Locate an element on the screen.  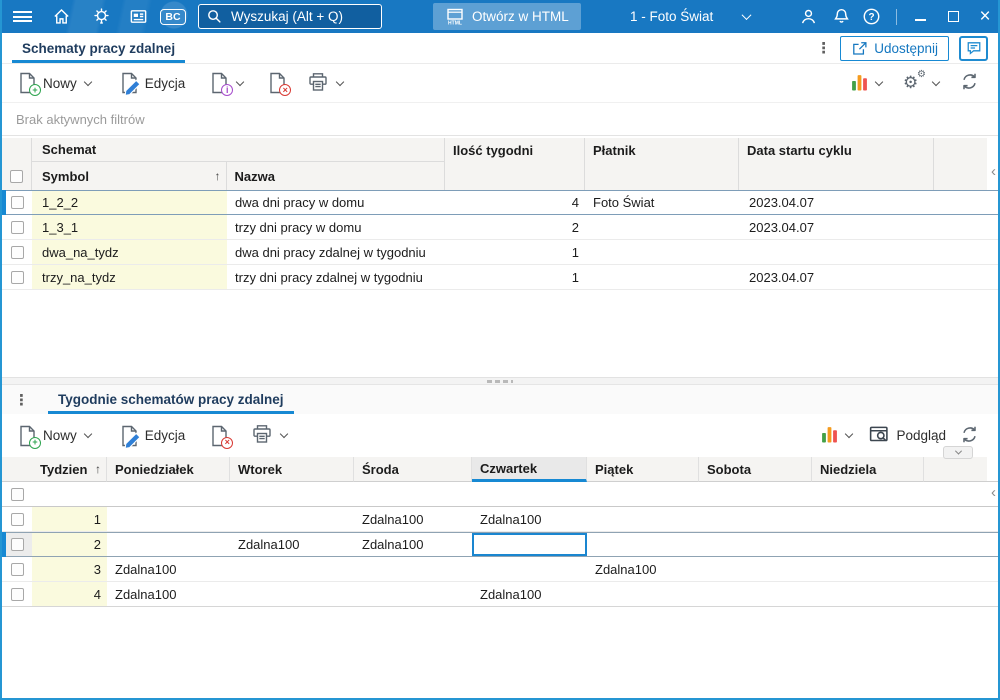
cell-ilosc: 1 is located at coordinates (575, 252).